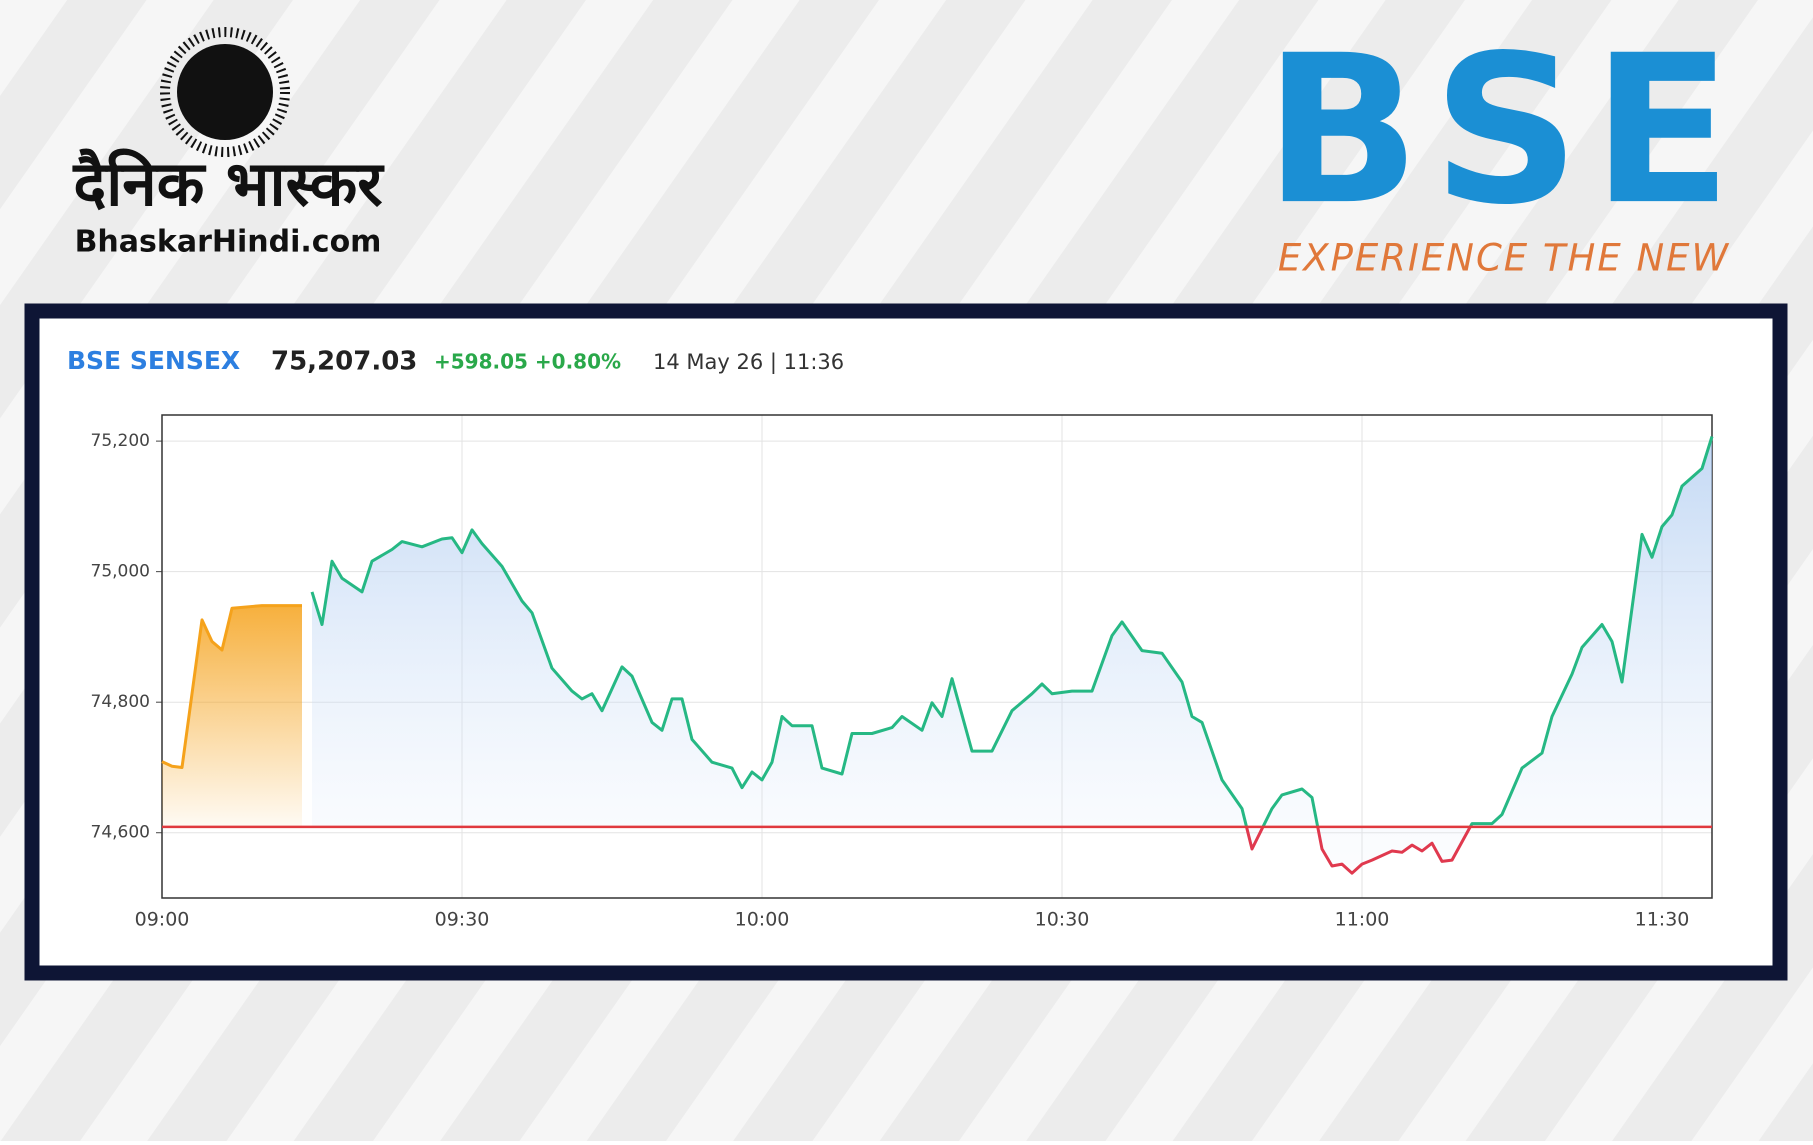 This screenshot has width=1813, height=1145. I want to click on chart-title: BSE SENSEX, so click(153, 360).